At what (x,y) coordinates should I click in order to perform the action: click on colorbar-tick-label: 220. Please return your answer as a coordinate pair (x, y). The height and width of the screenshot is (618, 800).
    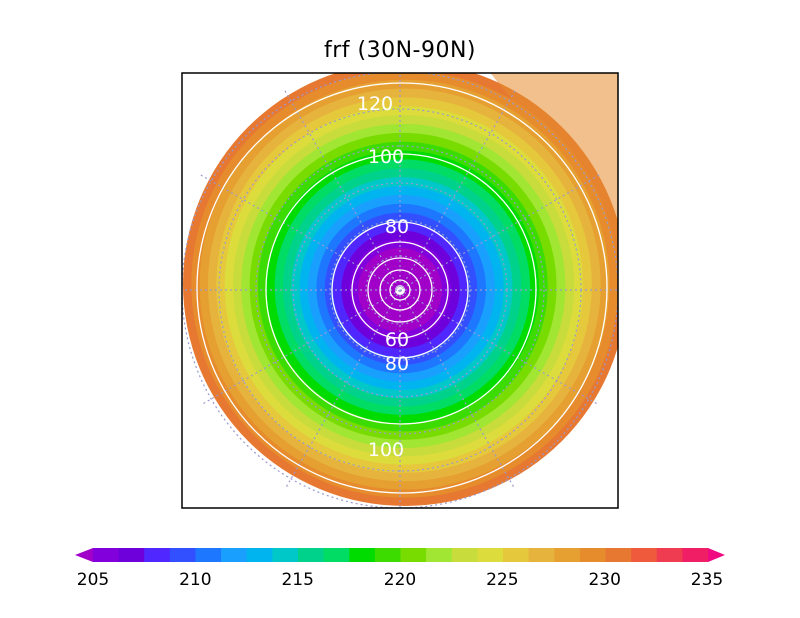
    Looking at the image, I should click on (400, 580).